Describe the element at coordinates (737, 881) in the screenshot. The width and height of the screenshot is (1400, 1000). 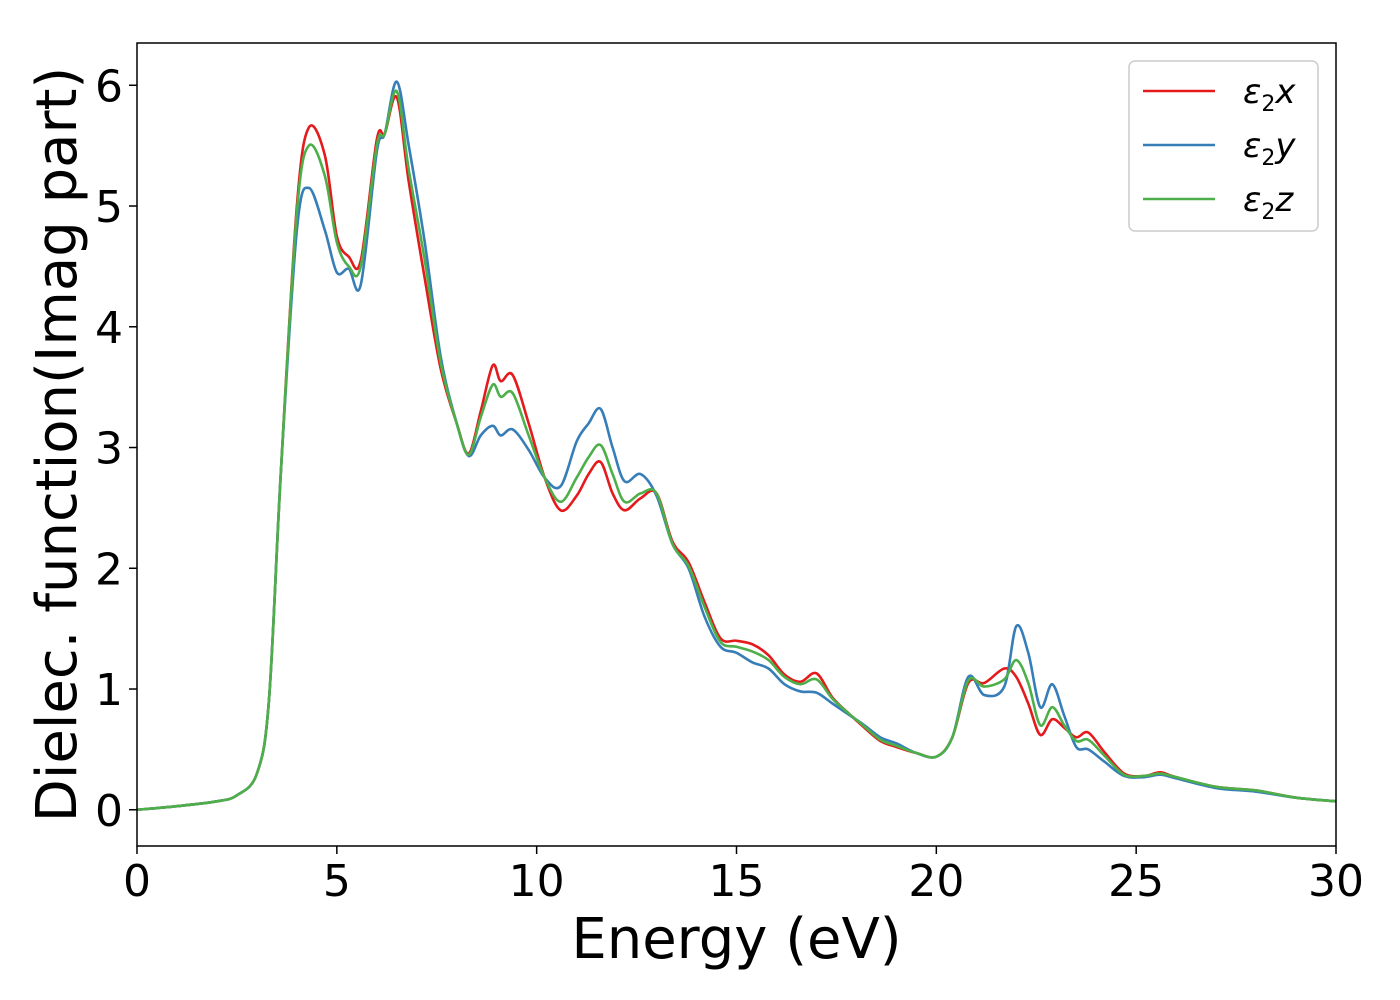
I see `x-tick-label: 15` at that location.